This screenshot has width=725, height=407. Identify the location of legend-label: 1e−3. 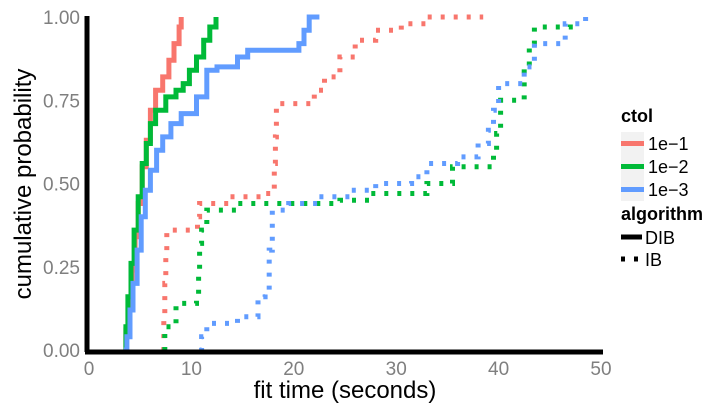
(668, 190).